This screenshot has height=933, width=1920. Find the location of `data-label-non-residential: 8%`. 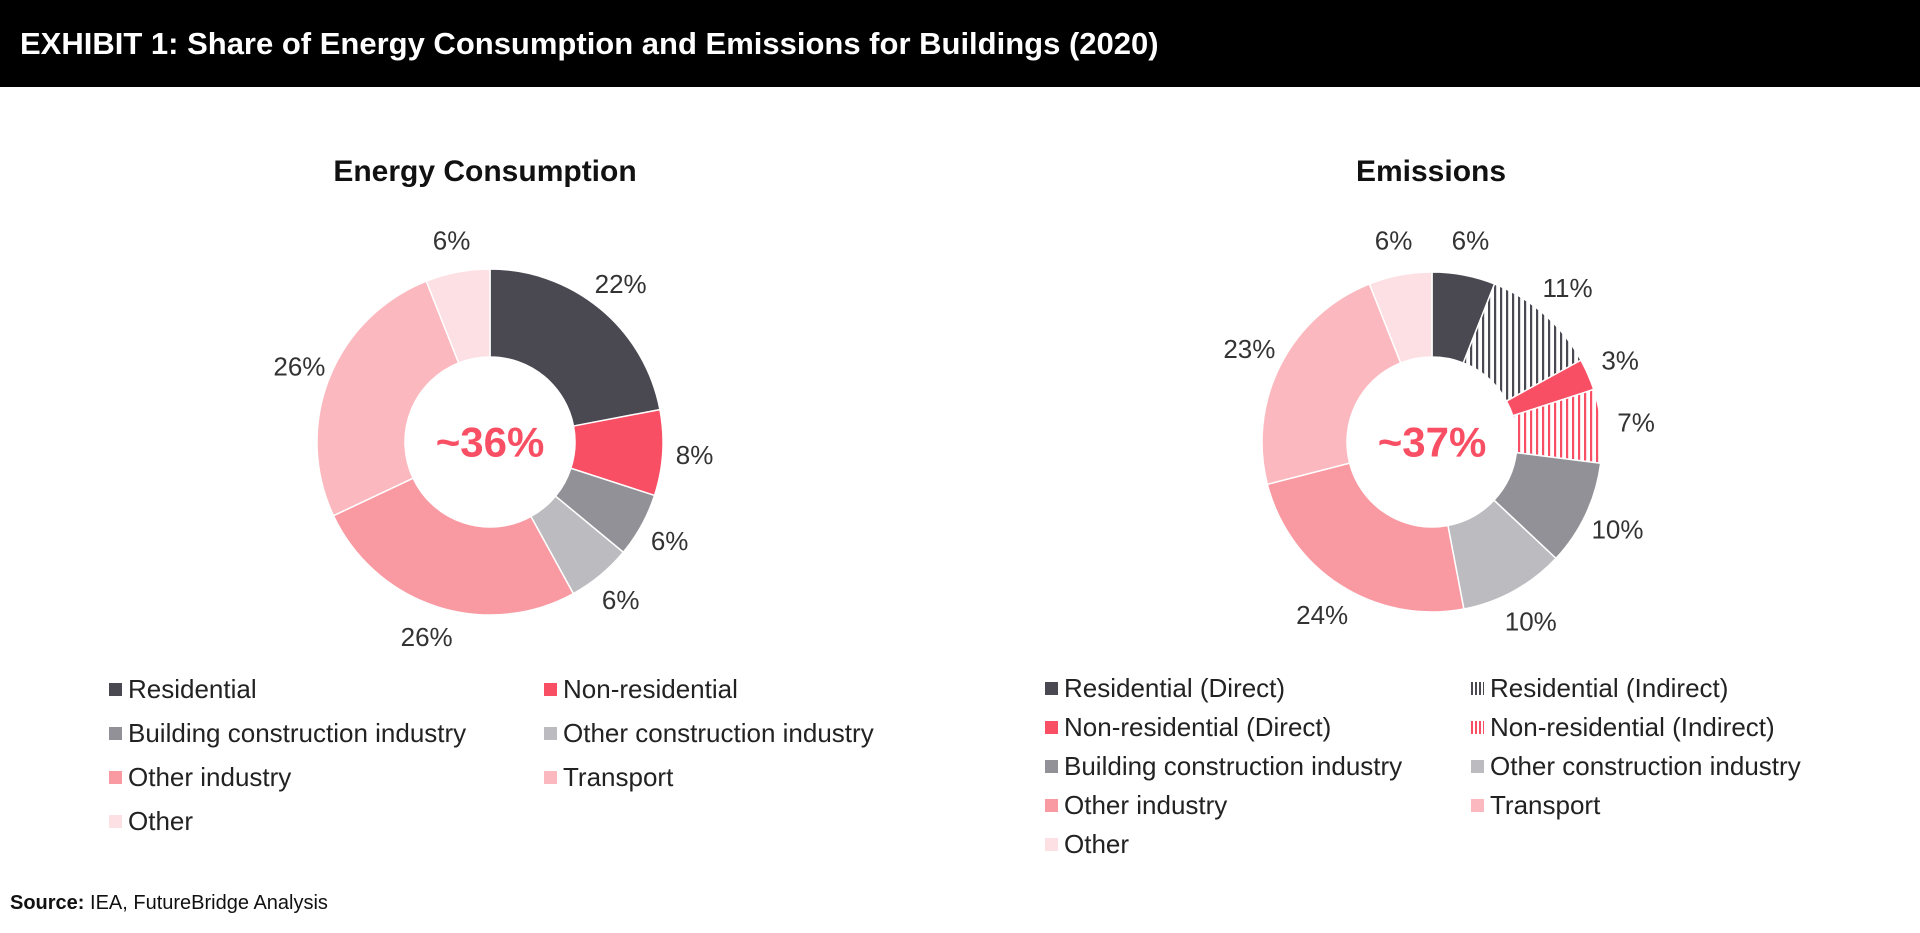

data-label-non-residential: 8% is located at coordinates (695, 455).